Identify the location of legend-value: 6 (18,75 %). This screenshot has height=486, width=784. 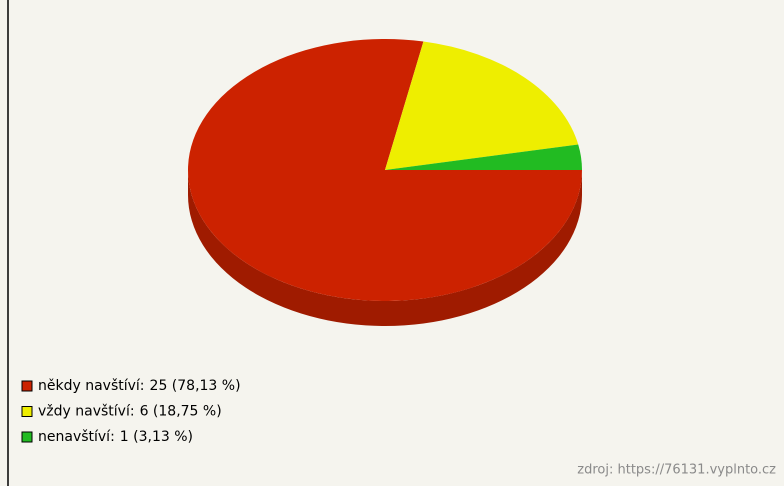
(181, 412).